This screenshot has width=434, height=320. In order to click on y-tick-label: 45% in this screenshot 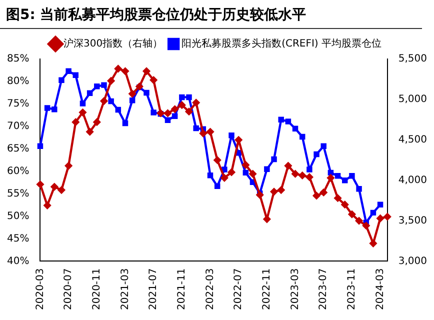, I will do `click(18, 238)`.